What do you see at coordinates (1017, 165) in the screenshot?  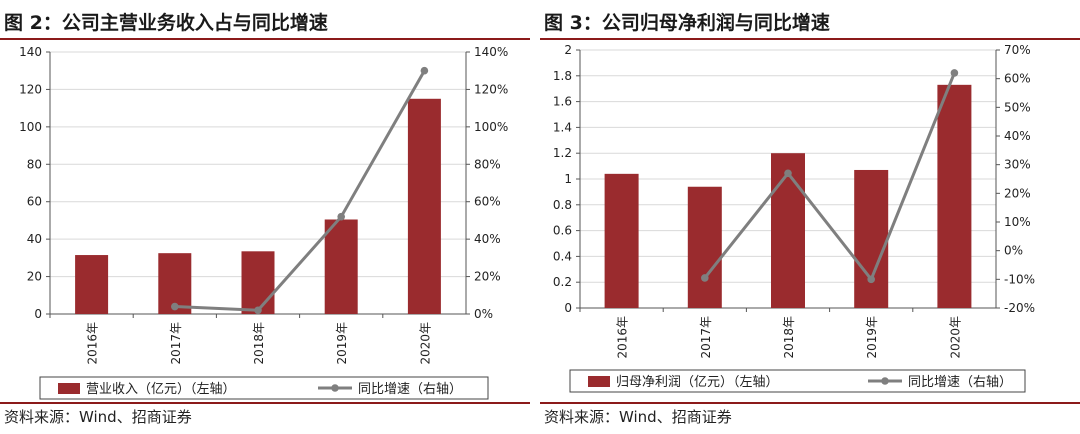 I see `right-tick-label: 30%` at bounding box center [1017, 165].